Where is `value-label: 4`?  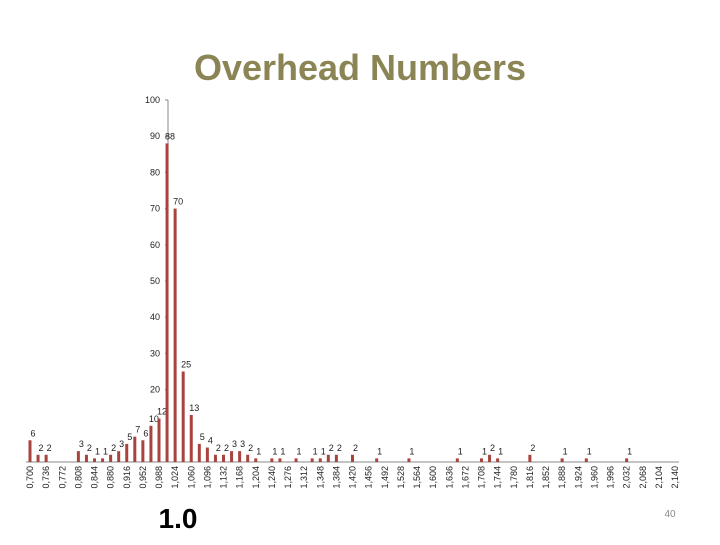 value-label: 4 is located at coordinates (210, 441).